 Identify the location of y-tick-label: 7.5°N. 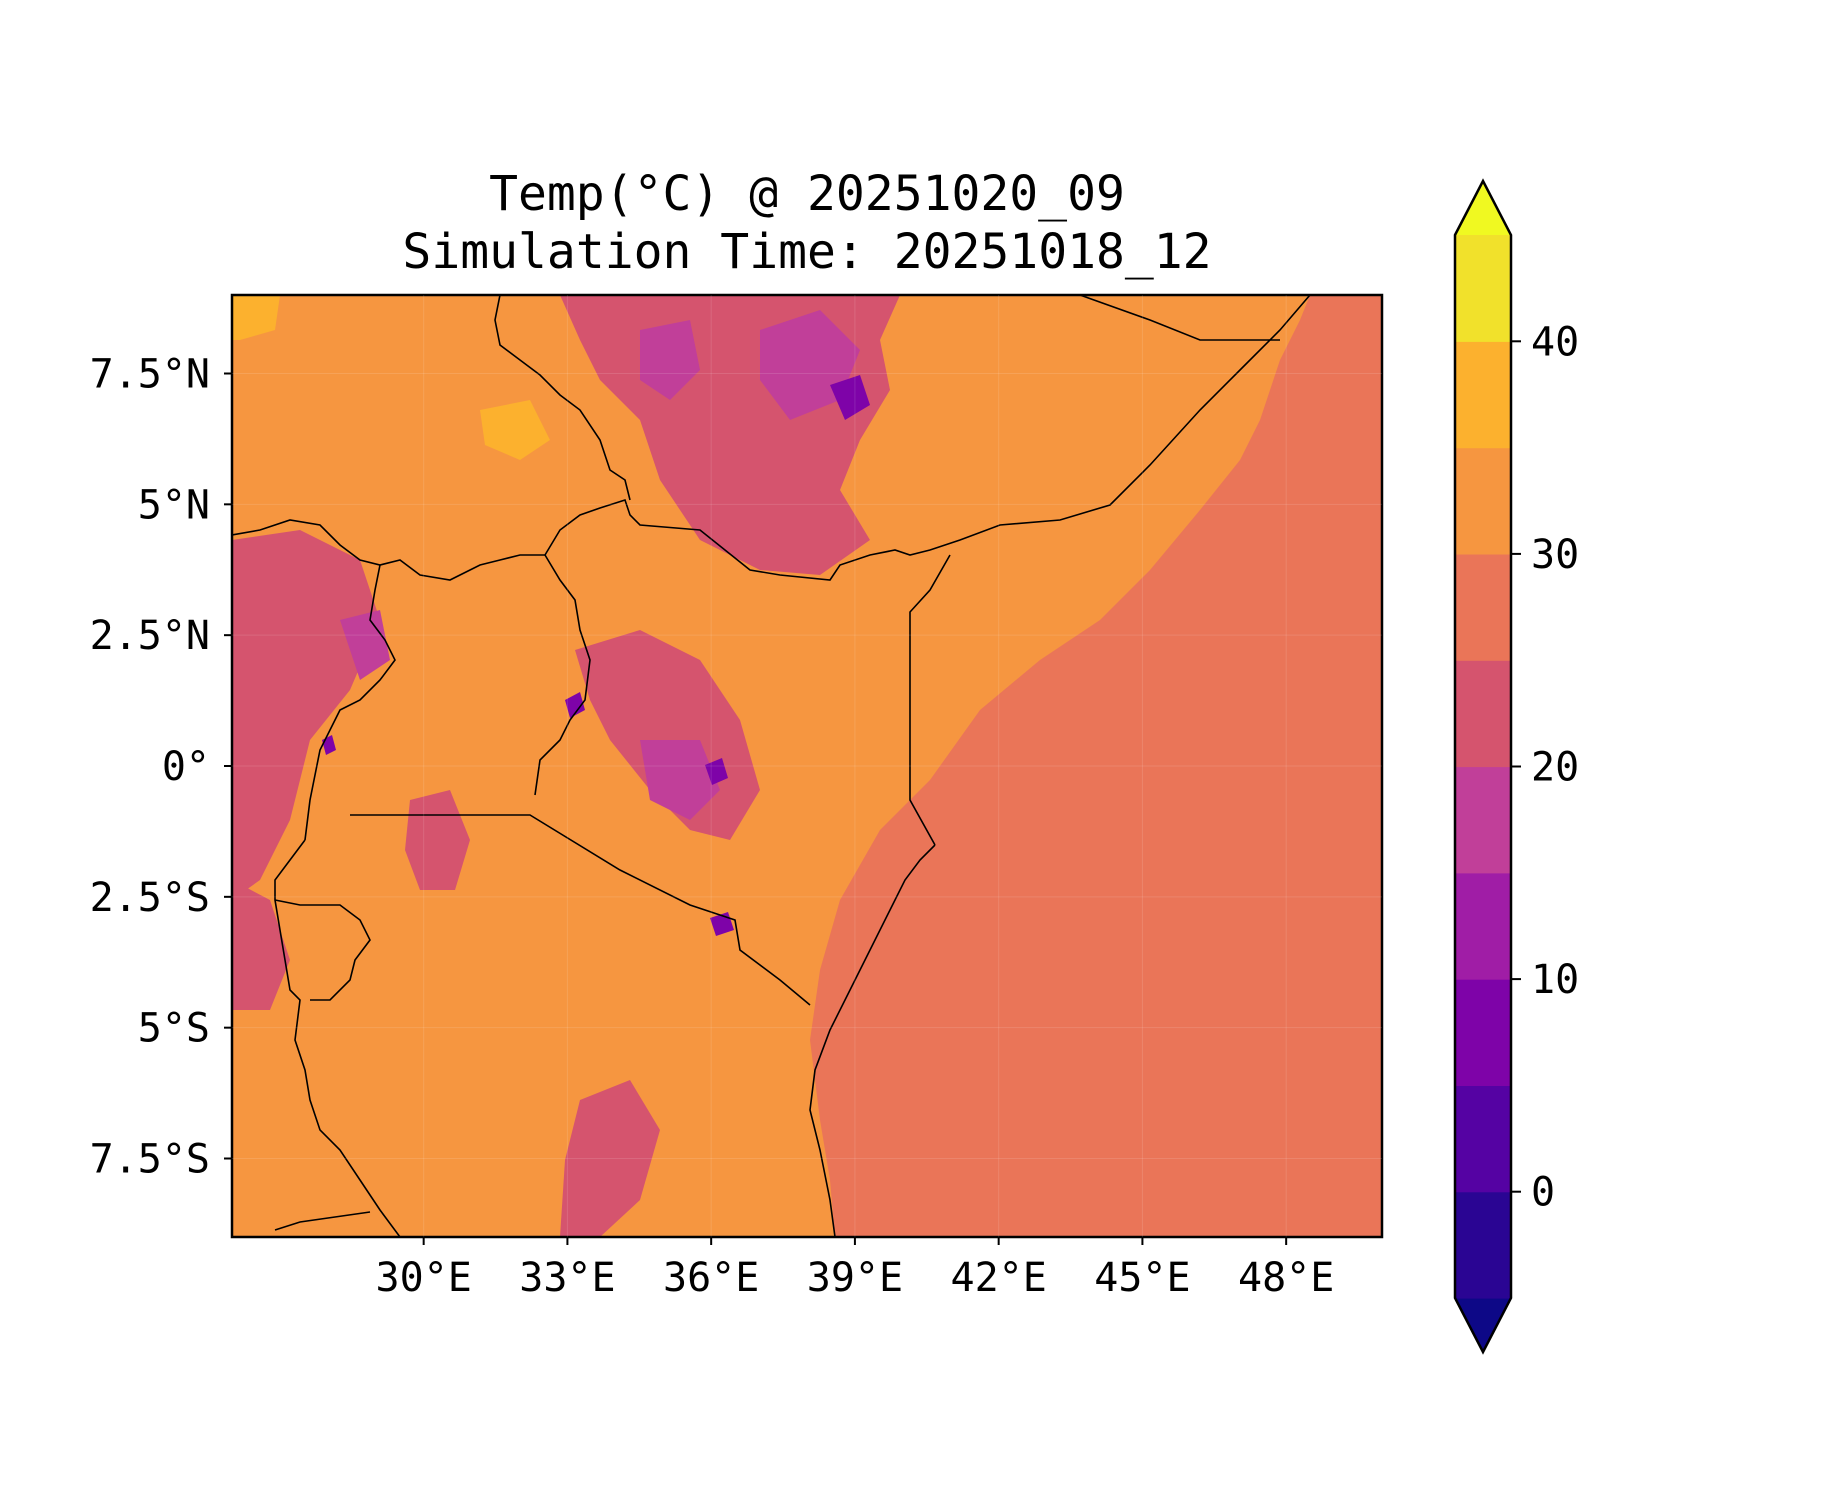
(150, 375).